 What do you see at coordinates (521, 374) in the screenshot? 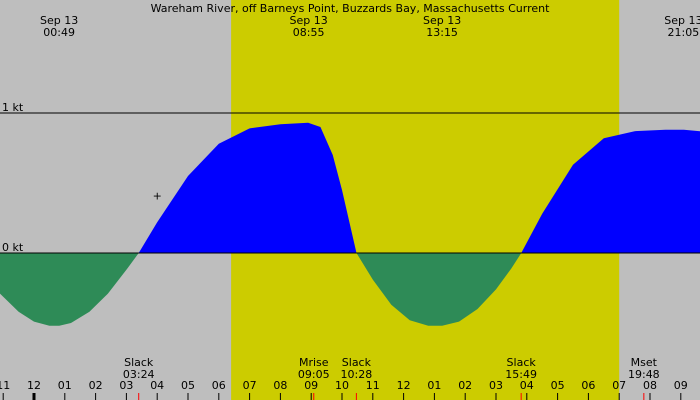
I see `bottom-event-time: 15:49` at bounding box center [521, 374].